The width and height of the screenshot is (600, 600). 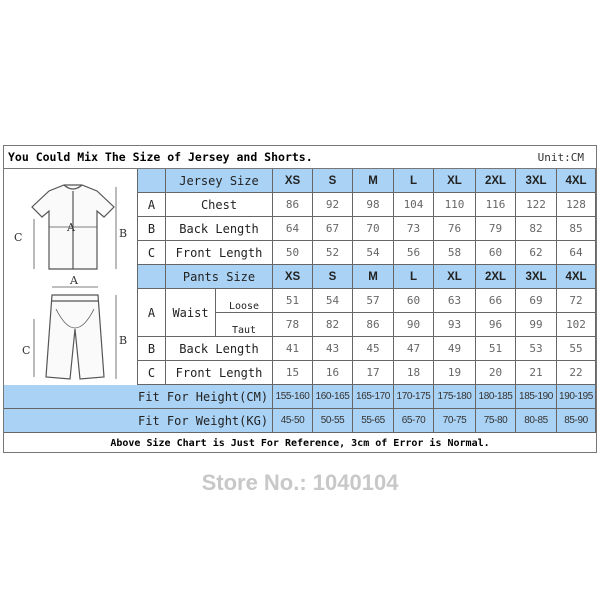 What do you see at coordinates (123, 340) in the screenshot?
I see `shorts-label-b: B` at bounding box center [123, 340].